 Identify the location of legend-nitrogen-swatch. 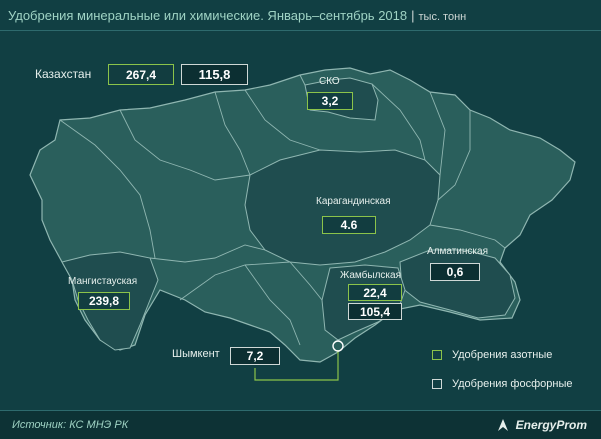
(437, 355).